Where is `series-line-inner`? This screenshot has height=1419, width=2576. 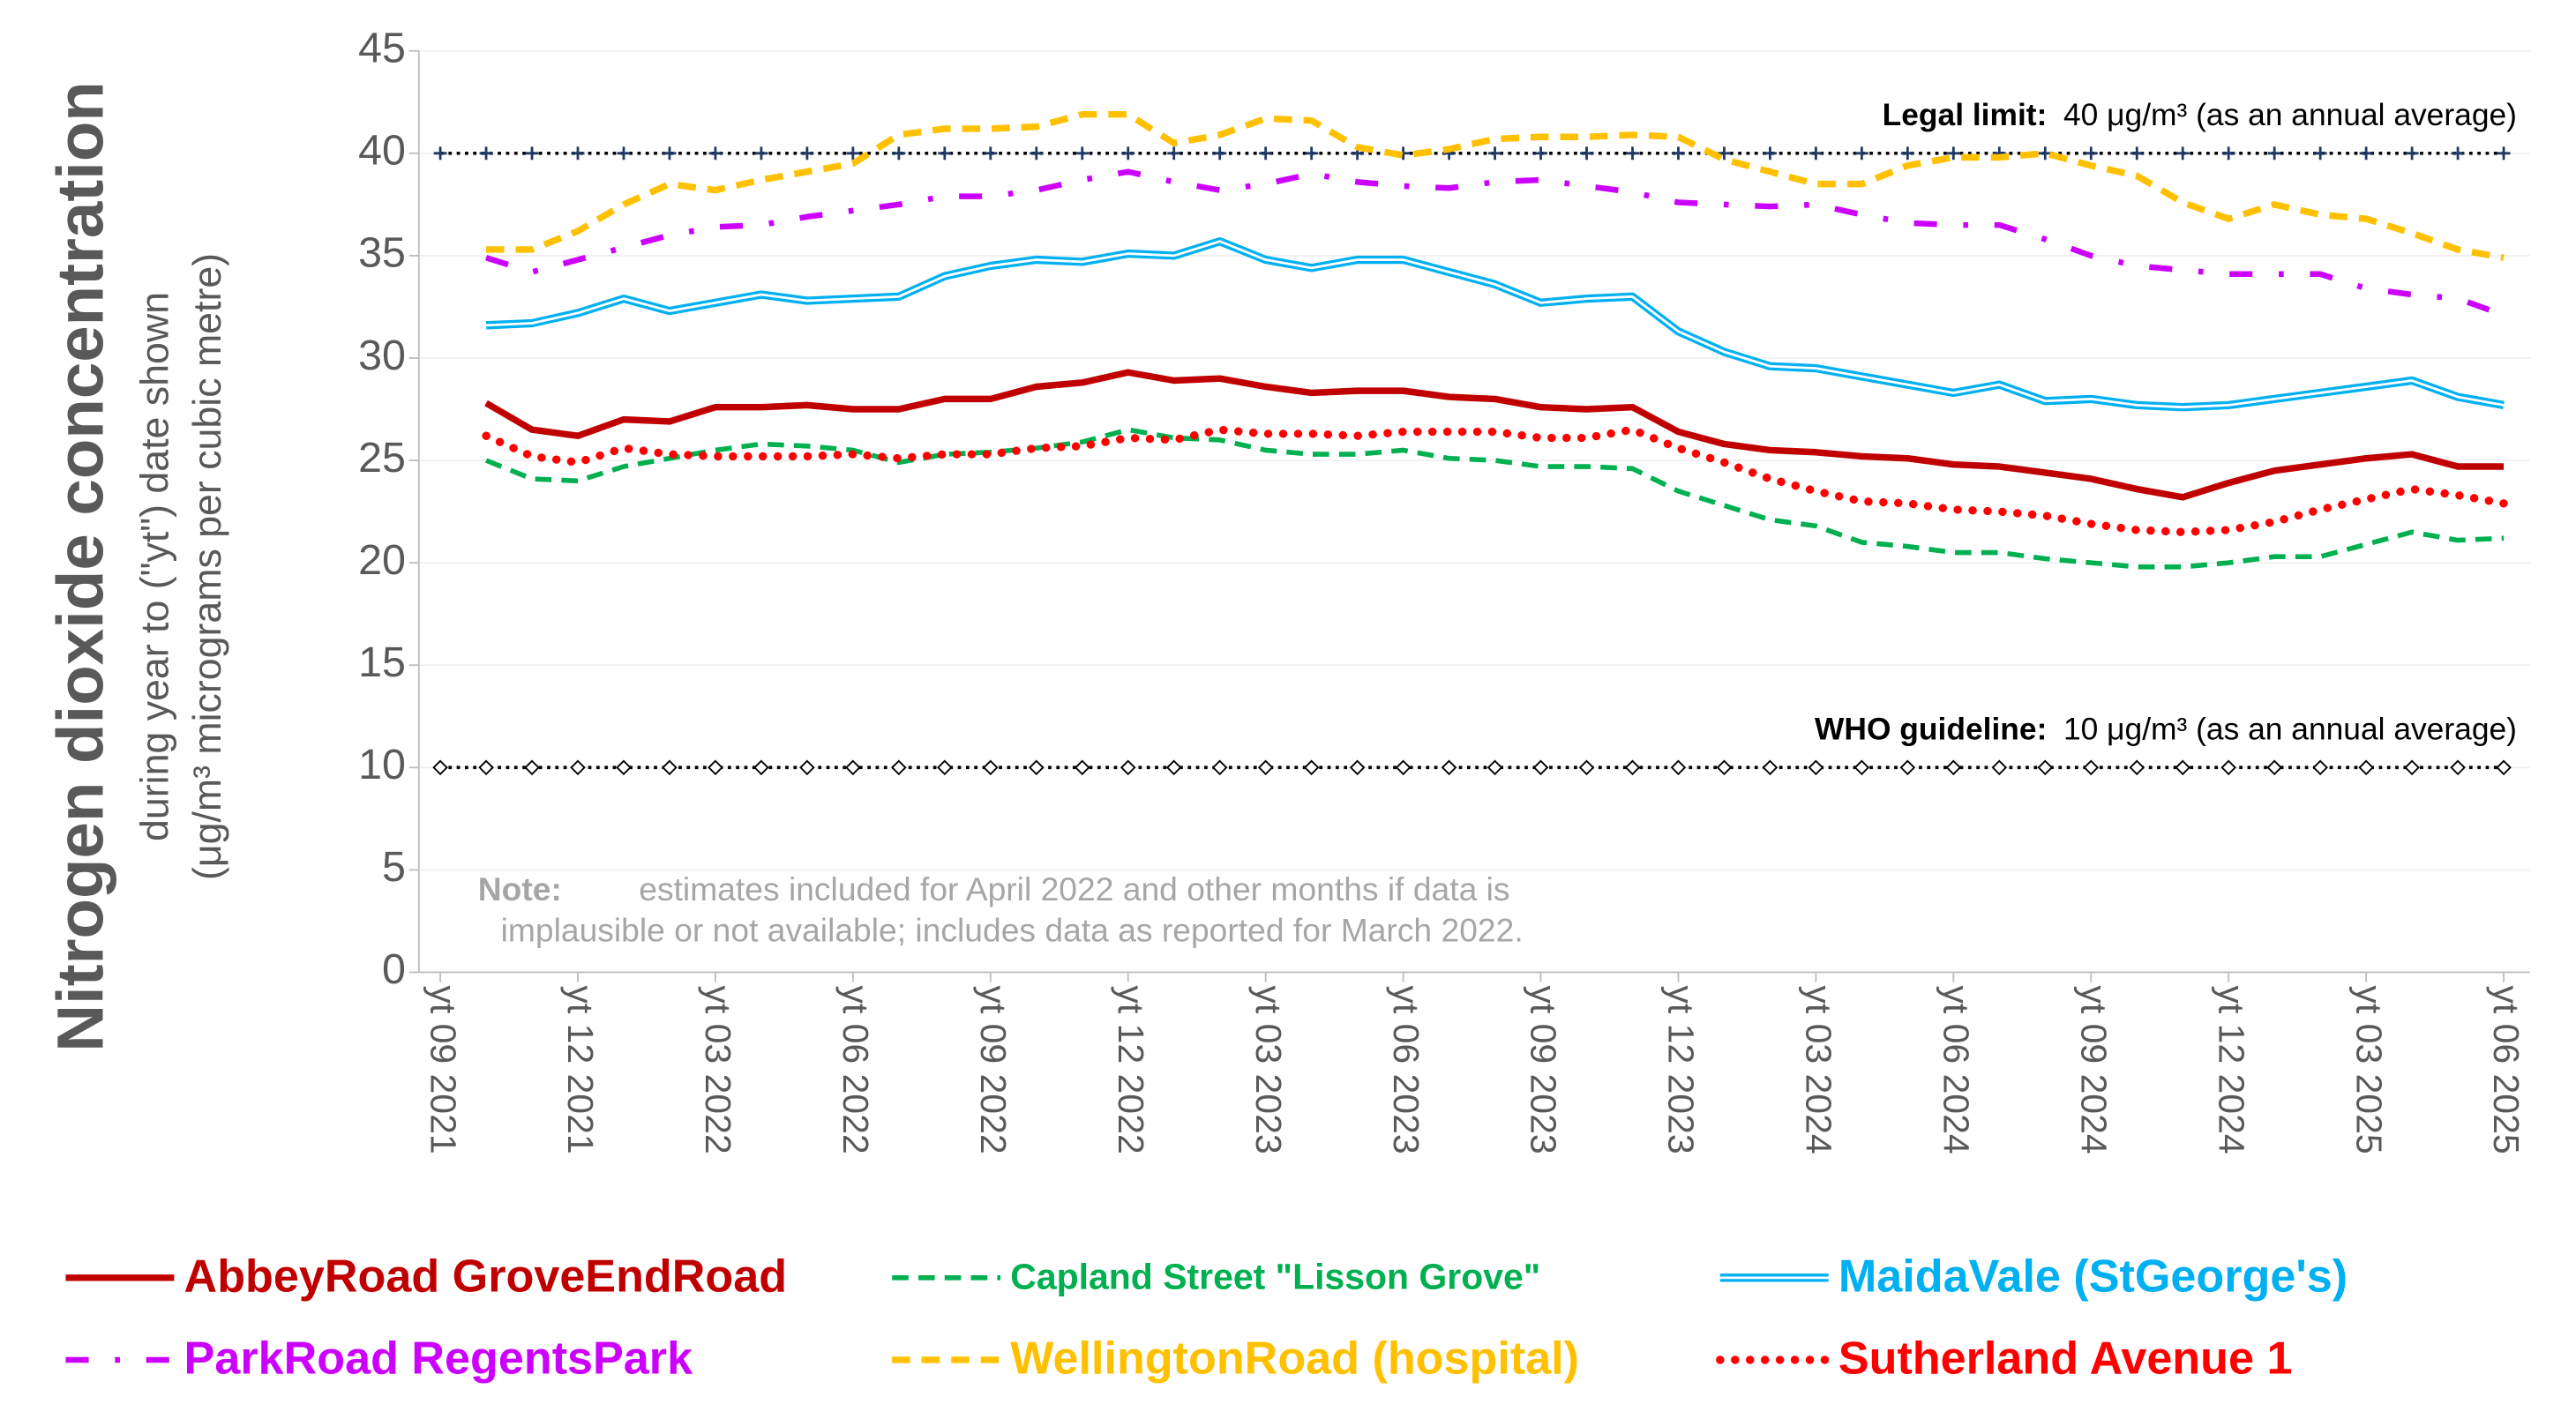 series-line-inner is located at coordinates (1495, 324).